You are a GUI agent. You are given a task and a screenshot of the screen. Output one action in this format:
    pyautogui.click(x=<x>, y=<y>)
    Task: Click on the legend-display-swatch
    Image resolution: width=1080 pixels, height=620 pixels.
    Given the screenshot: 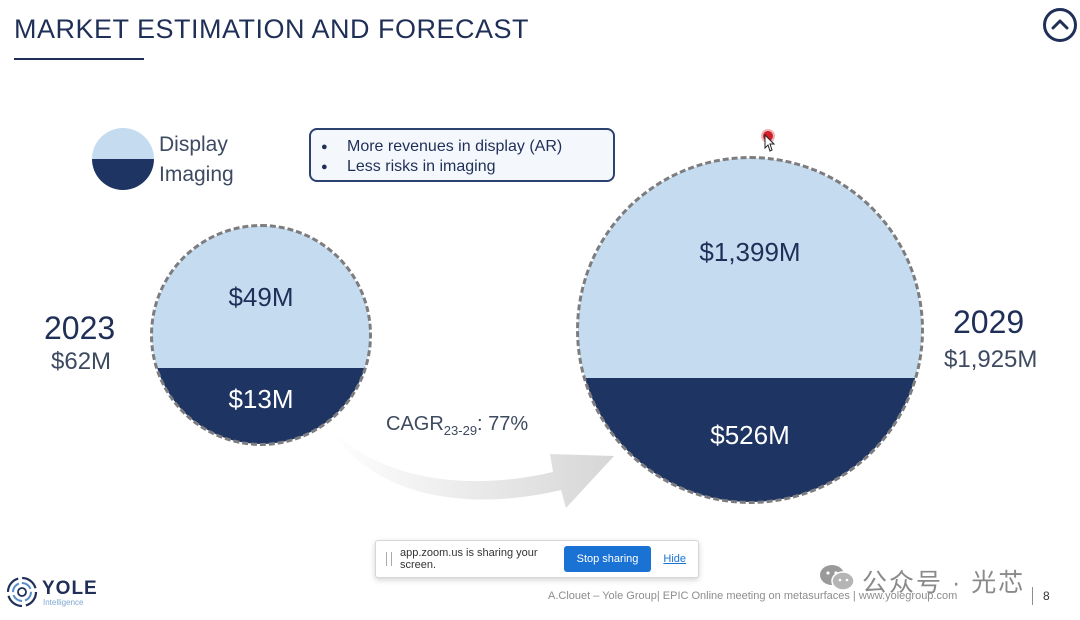 What is the action you would take?
    pyautogui.click(x=123, y=143)
    